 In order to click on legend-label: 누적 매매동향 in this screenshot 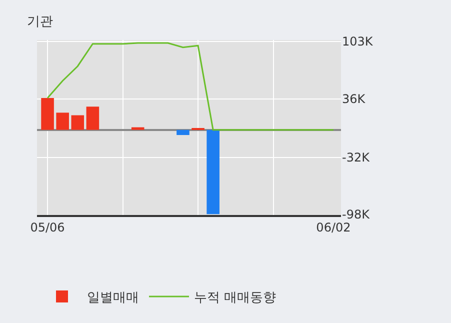, I will do `click(235, 298)`.